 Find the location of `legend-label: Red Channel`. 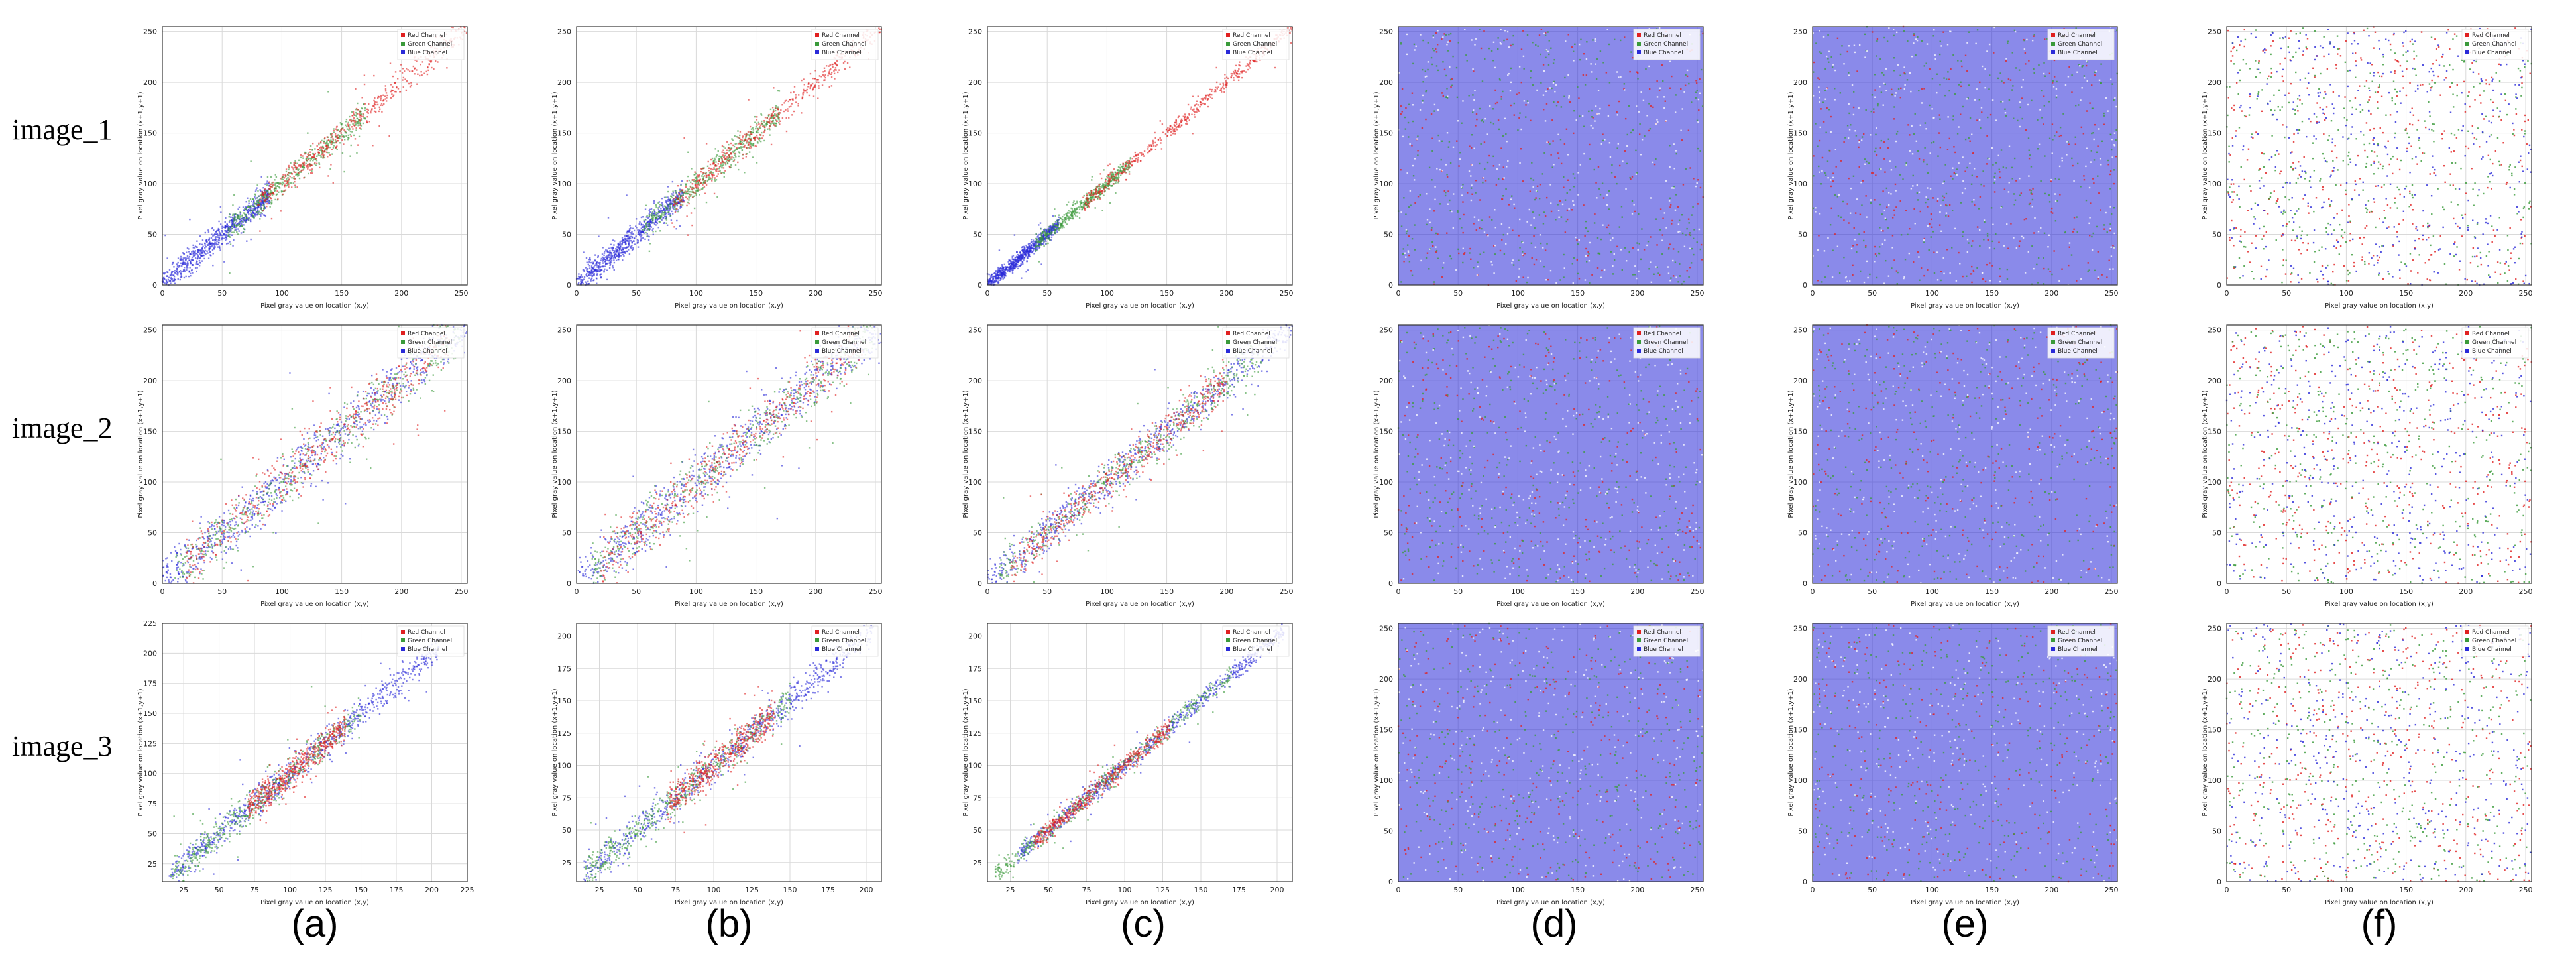

legend-label: Red Channel is located at coordinates (841, 35).